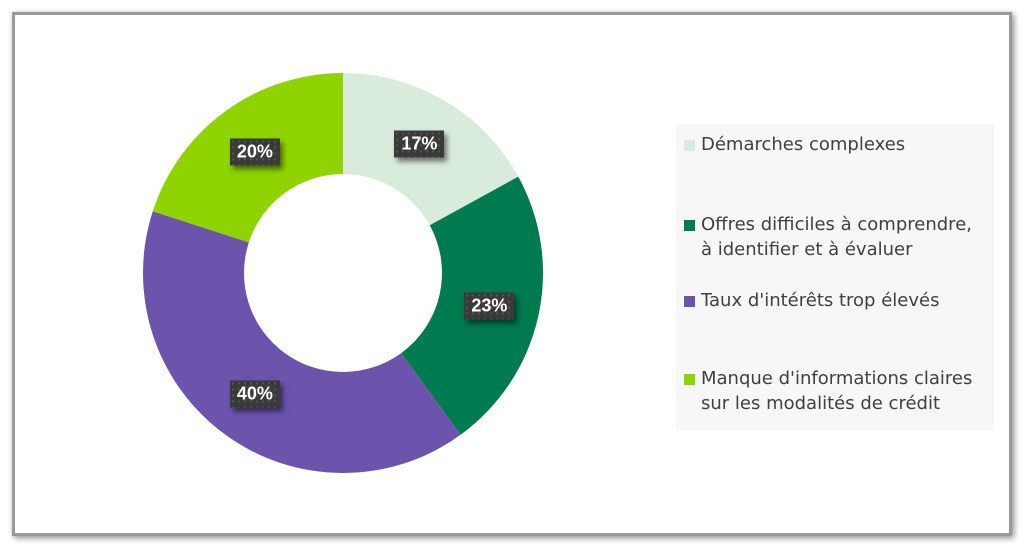 The width and height of the screenshot is (1024, 550). I want to click on data-label: 17%, so click(419, 144).